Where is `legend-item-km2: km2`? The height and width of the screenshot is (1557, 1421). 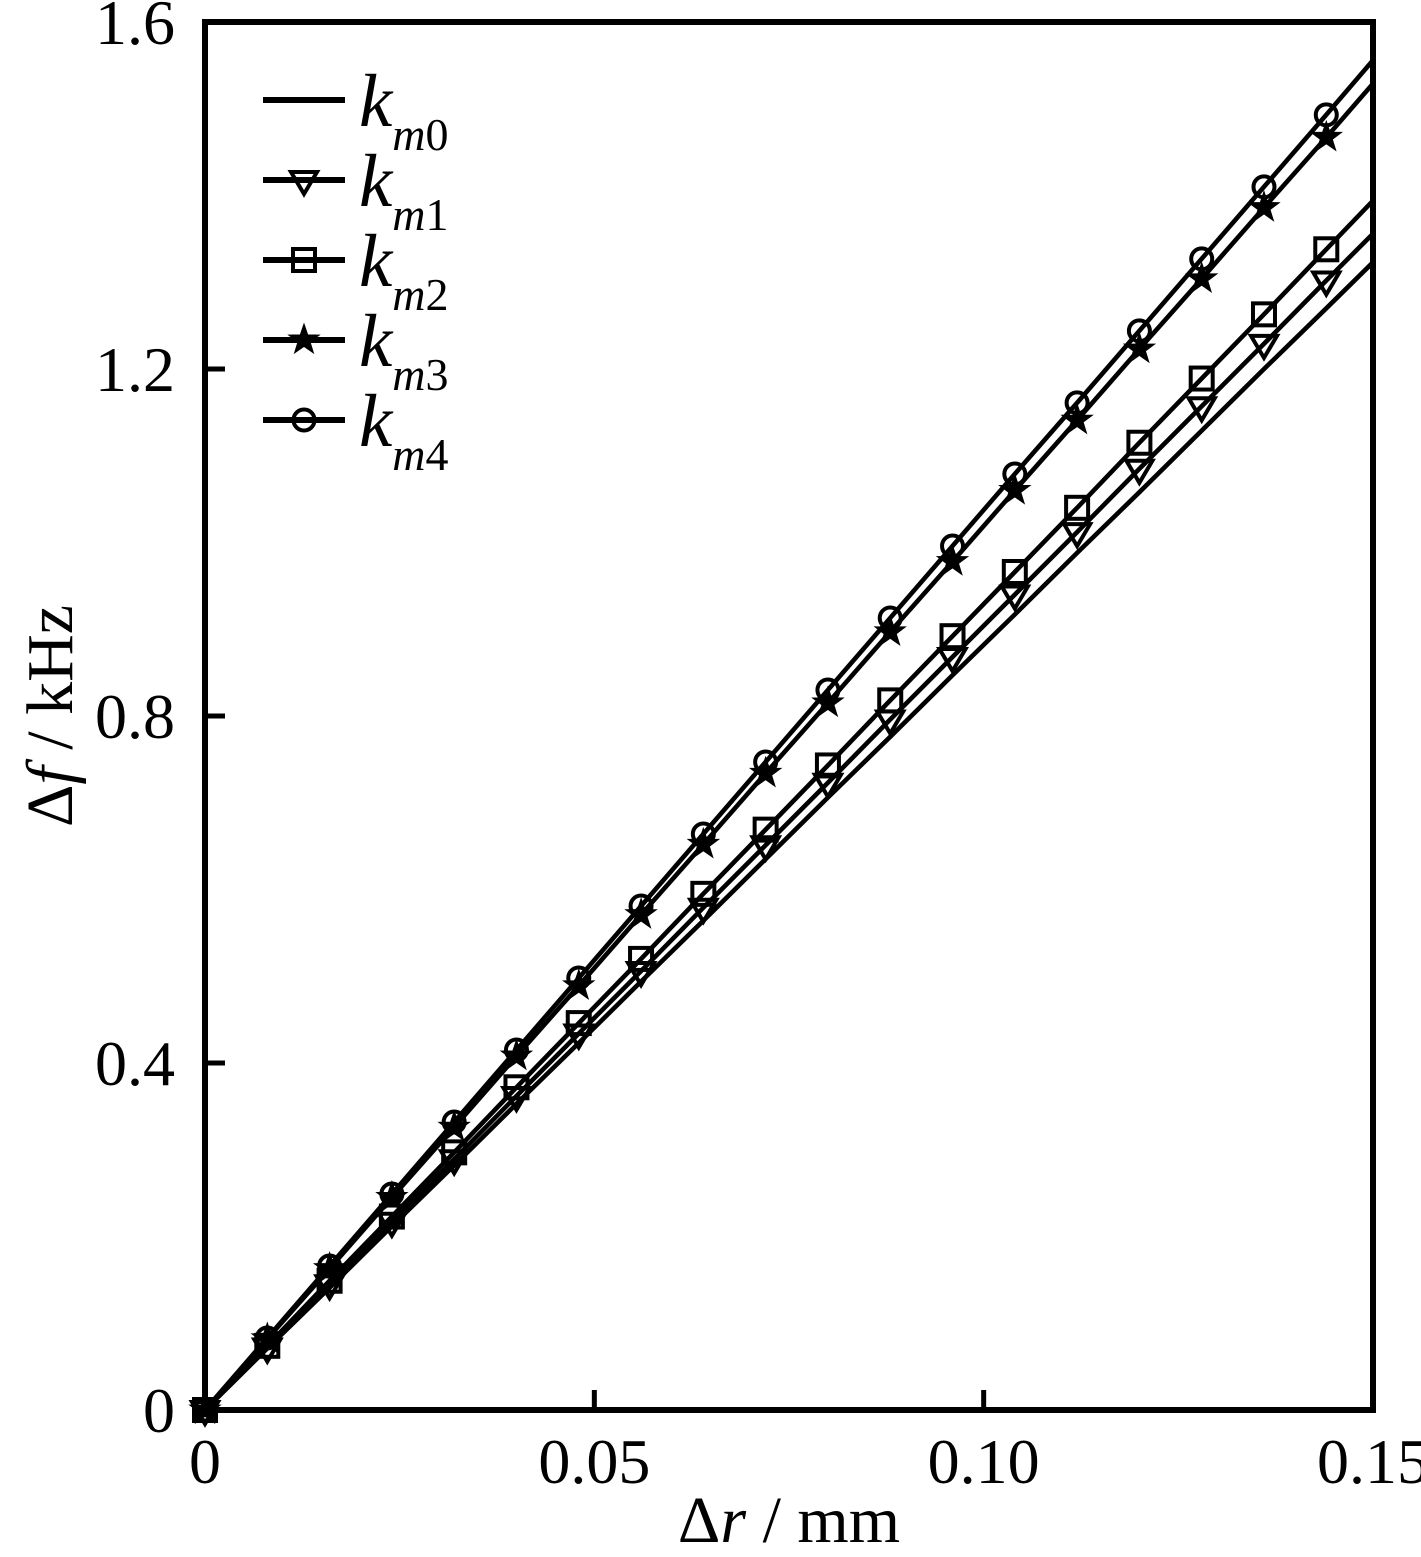 legend-item-km2: km2 is located at coordinates (356, 270).